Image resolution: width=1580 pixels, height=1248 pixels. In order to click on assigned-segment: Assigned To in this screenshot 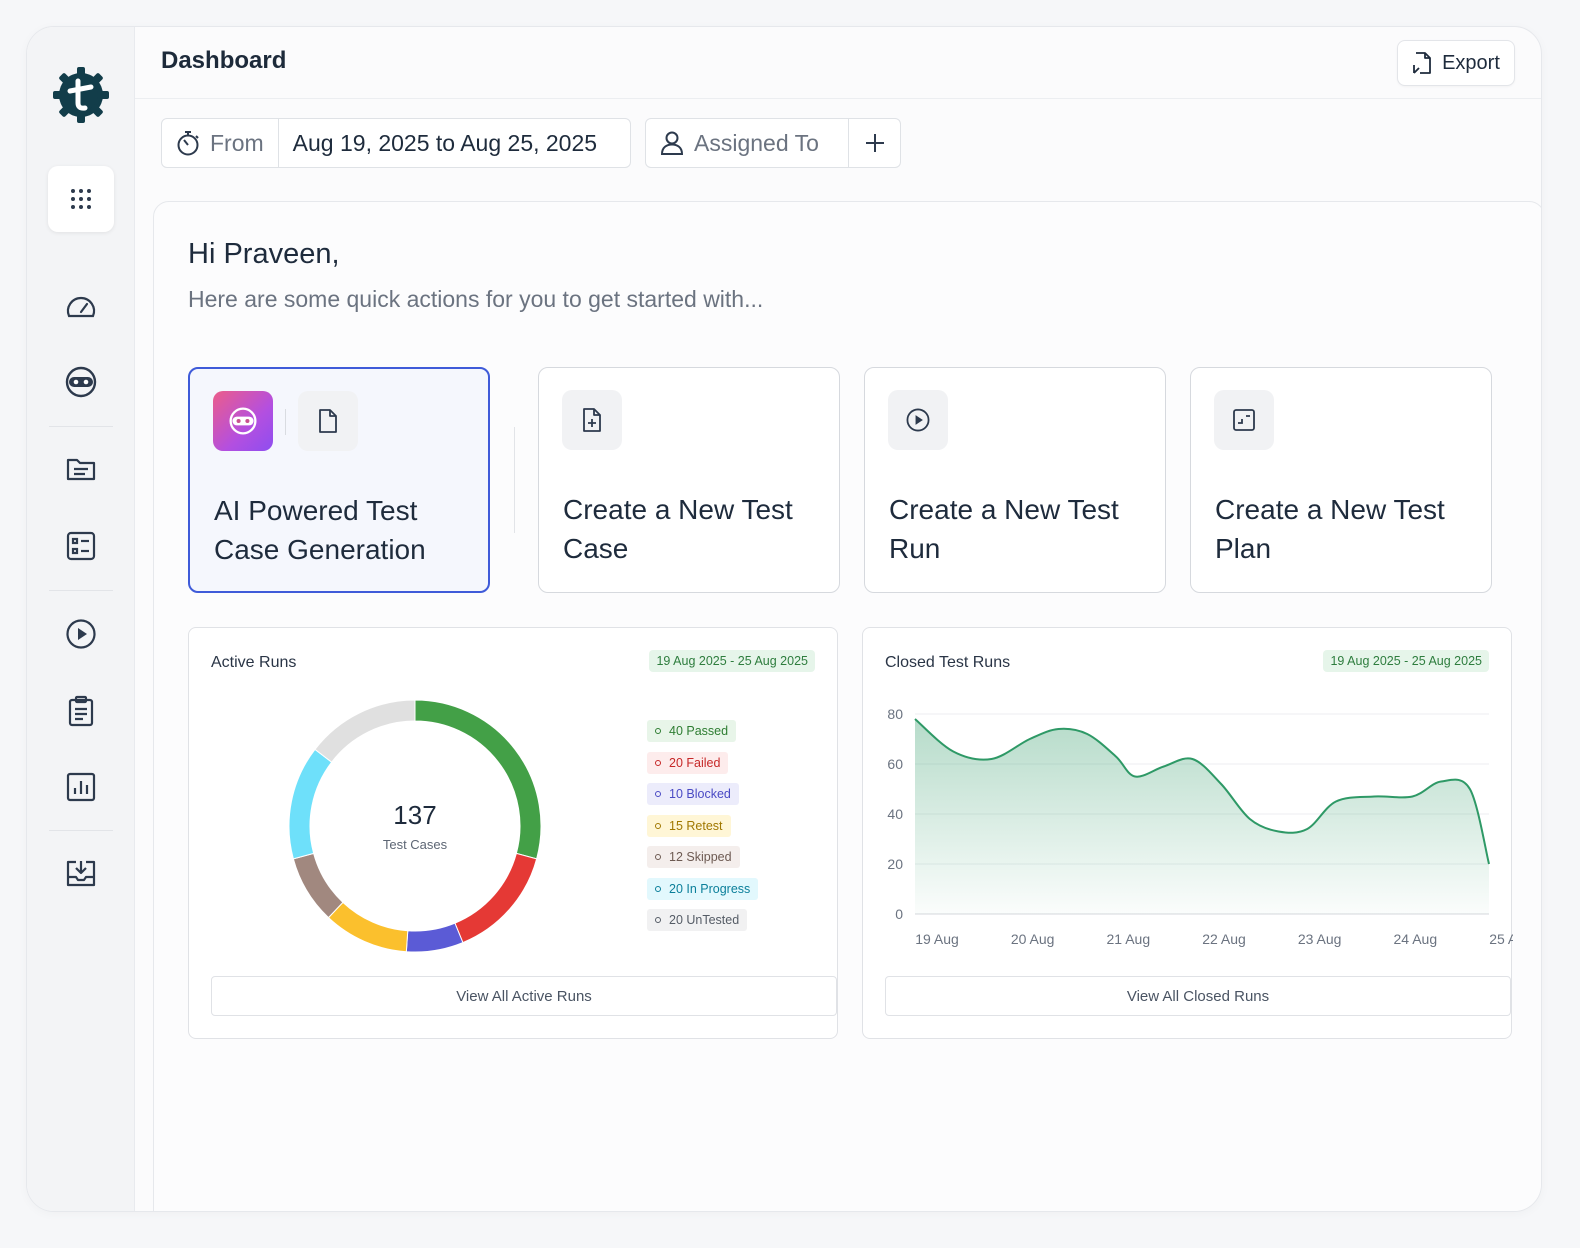, I will do `click(747, 143)`.